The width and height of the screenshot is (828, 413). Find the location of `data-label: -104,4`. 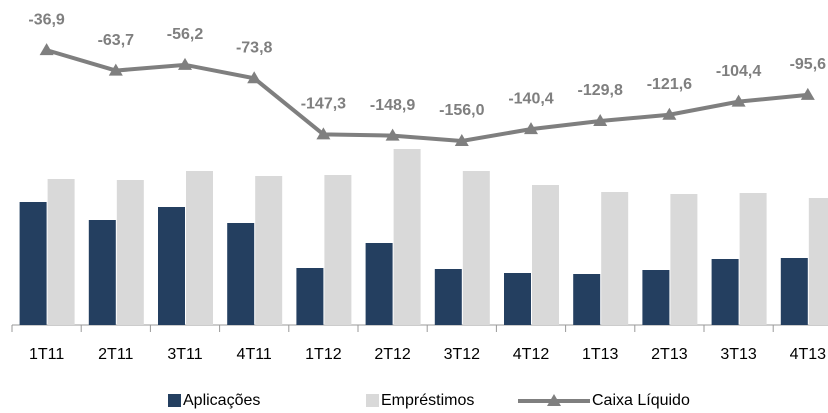

data-label: -104,4 is located at coordinates (738, 71).